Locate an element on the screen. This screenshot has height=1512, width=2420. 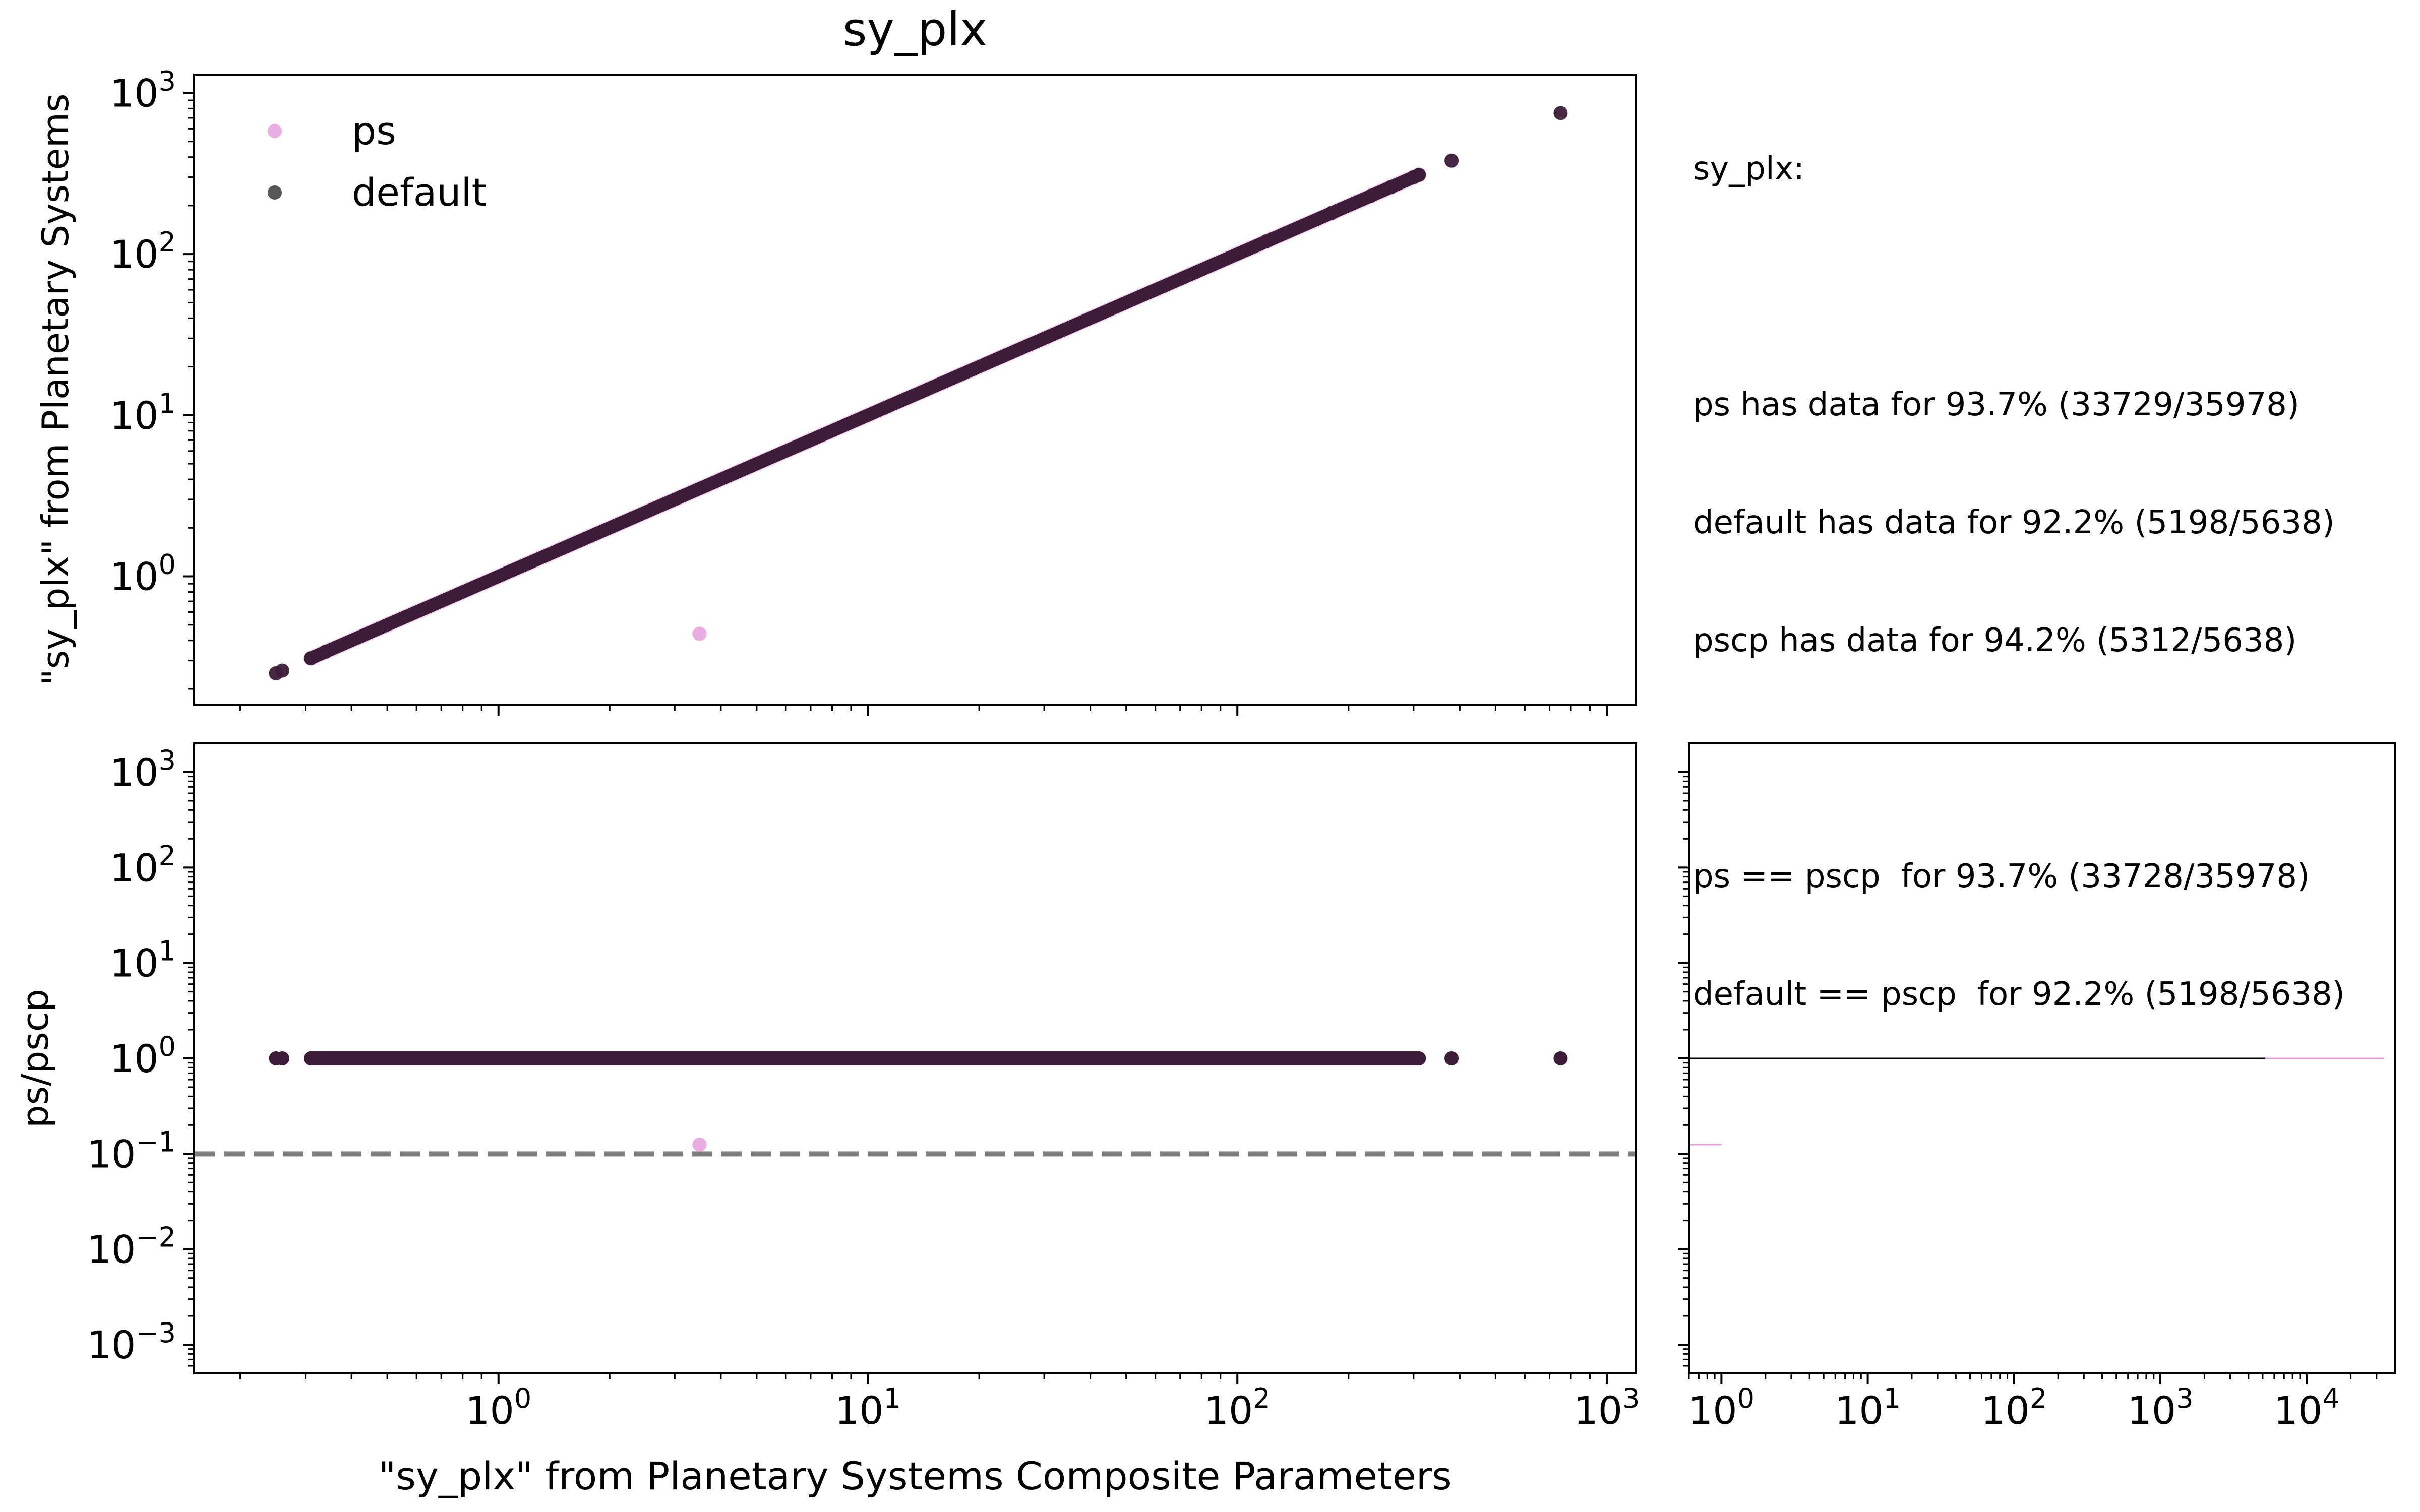
histogram-axis-ticks: 10⁰ 10¹ 10² 10³ 10⁴ is located at coordinates (2028, 1102).